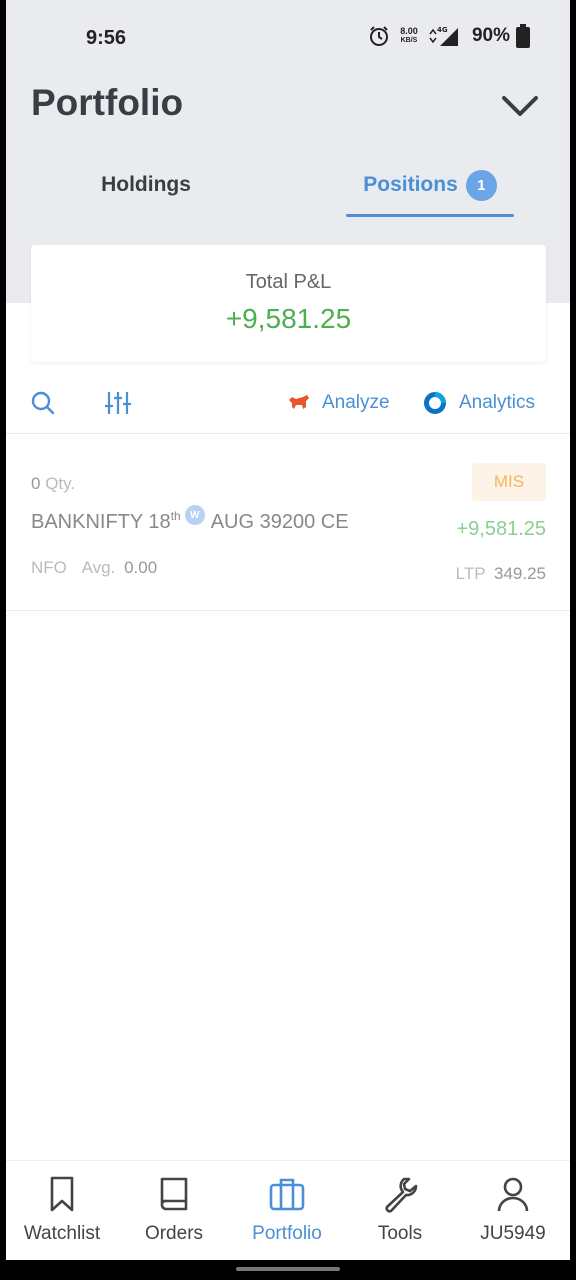 The width and height of the screenshot is (576, 1280). What do you see at coordinates (174, 1194) in the screenshot?
I see `book-icon` at bounding box center [174, 1194].